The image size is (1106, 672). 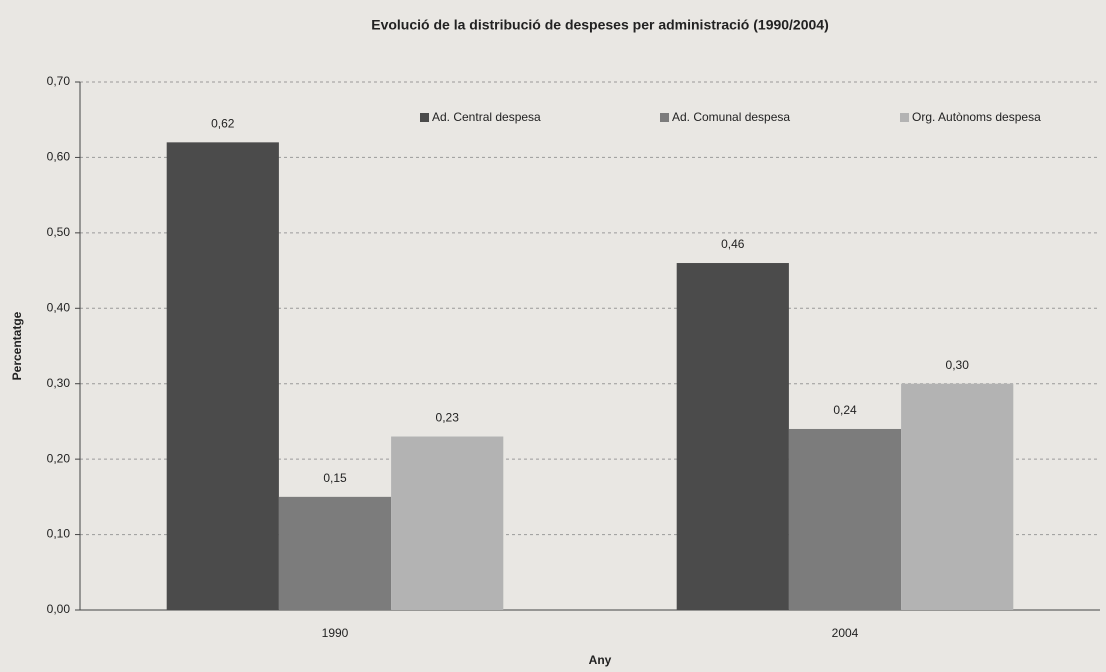 I want to click on y-tick-label: 0,70, so click(x=59, y=81).